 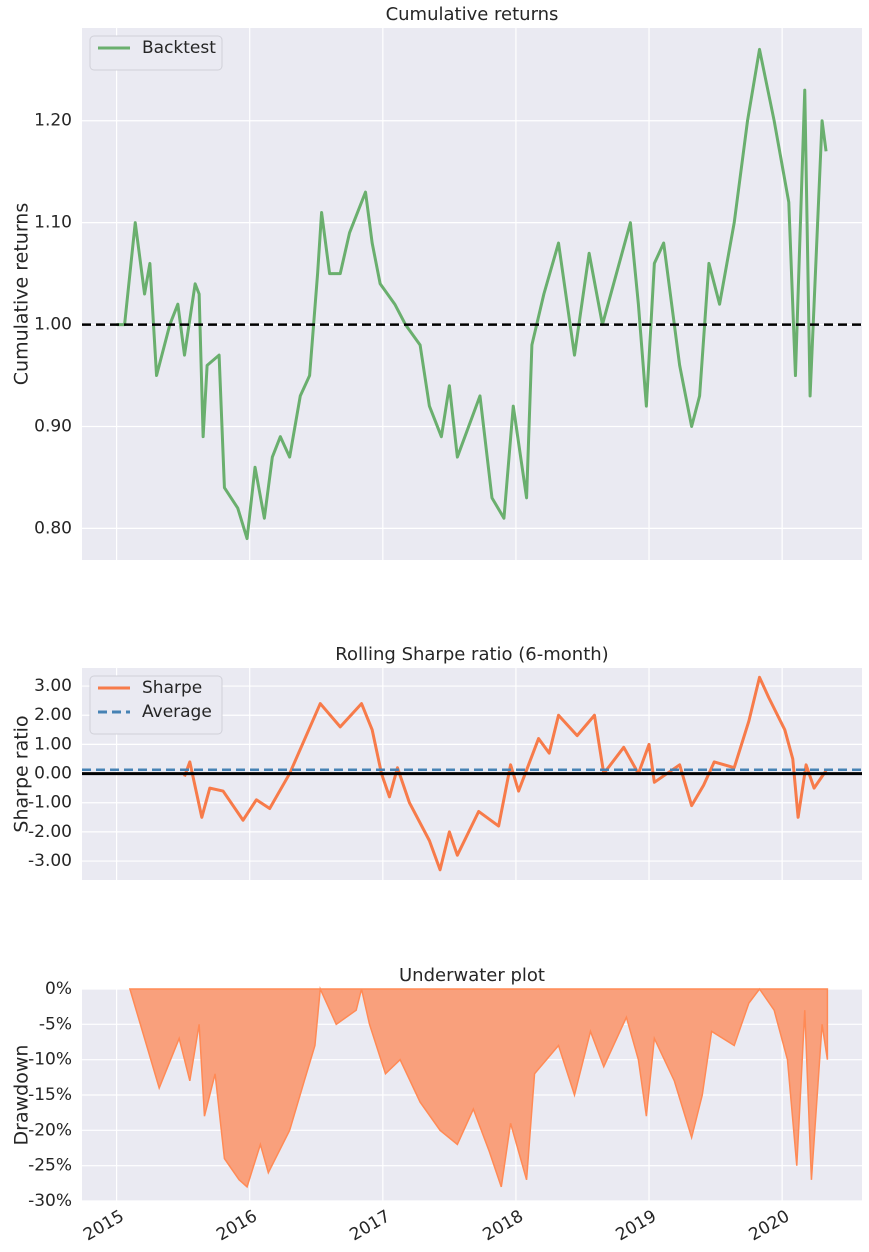 I want to click on y-axis-label: Sharpe ratio, so click(x=22, y=773).